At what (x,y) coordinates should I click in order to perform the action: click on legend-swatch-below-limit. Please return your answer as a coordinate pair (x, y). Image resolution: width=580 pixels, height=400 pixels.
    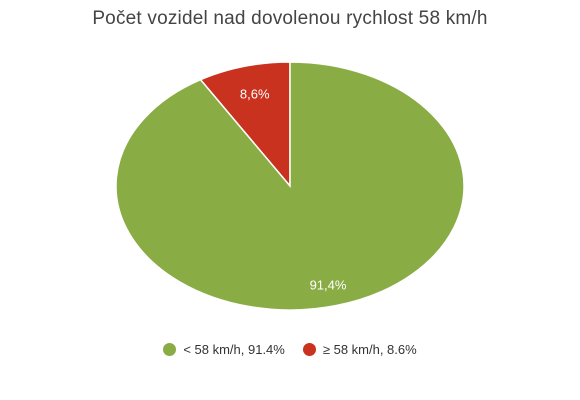
    Looking at the image, I should click on (170, 349).